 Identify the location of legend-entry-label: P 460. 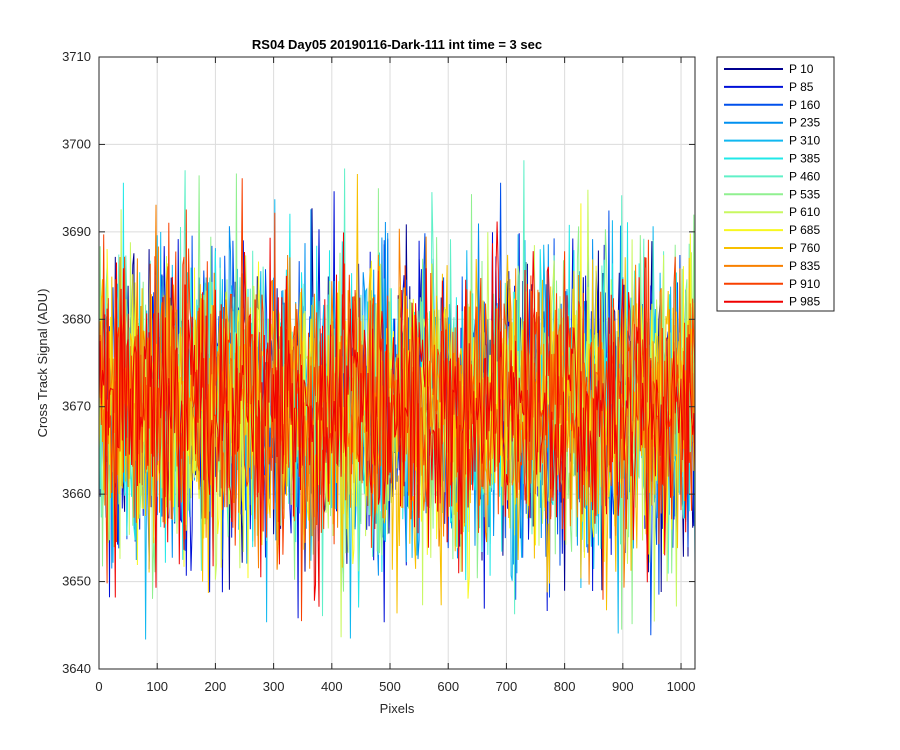
(804, 176).